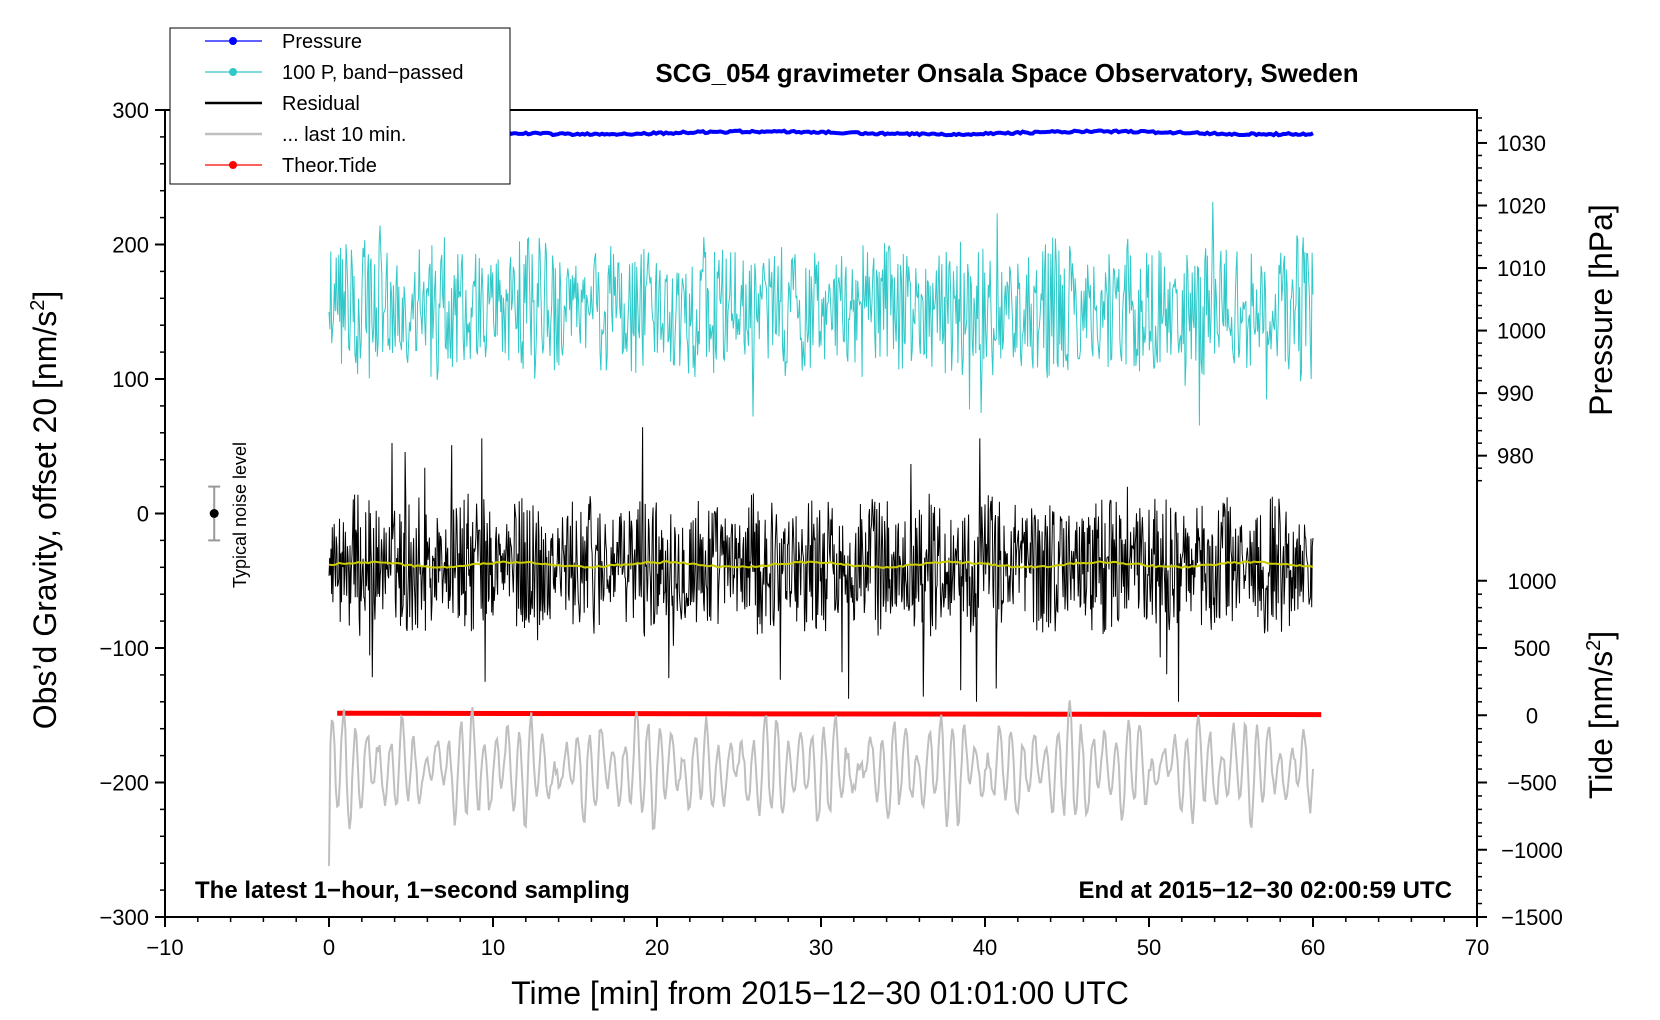 The width and height of the screenshot is (1660, 1020). What do you see at coordinates (45, 295) in the screenshot?
I see `y-axis-label-close: ]` at bounding box center [45, 295].